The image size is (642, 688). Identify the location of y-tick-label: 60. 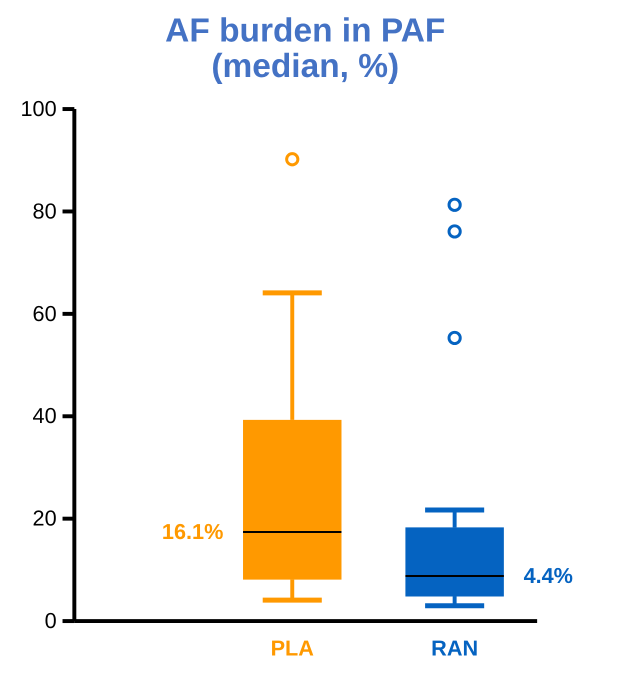
(44, 313).